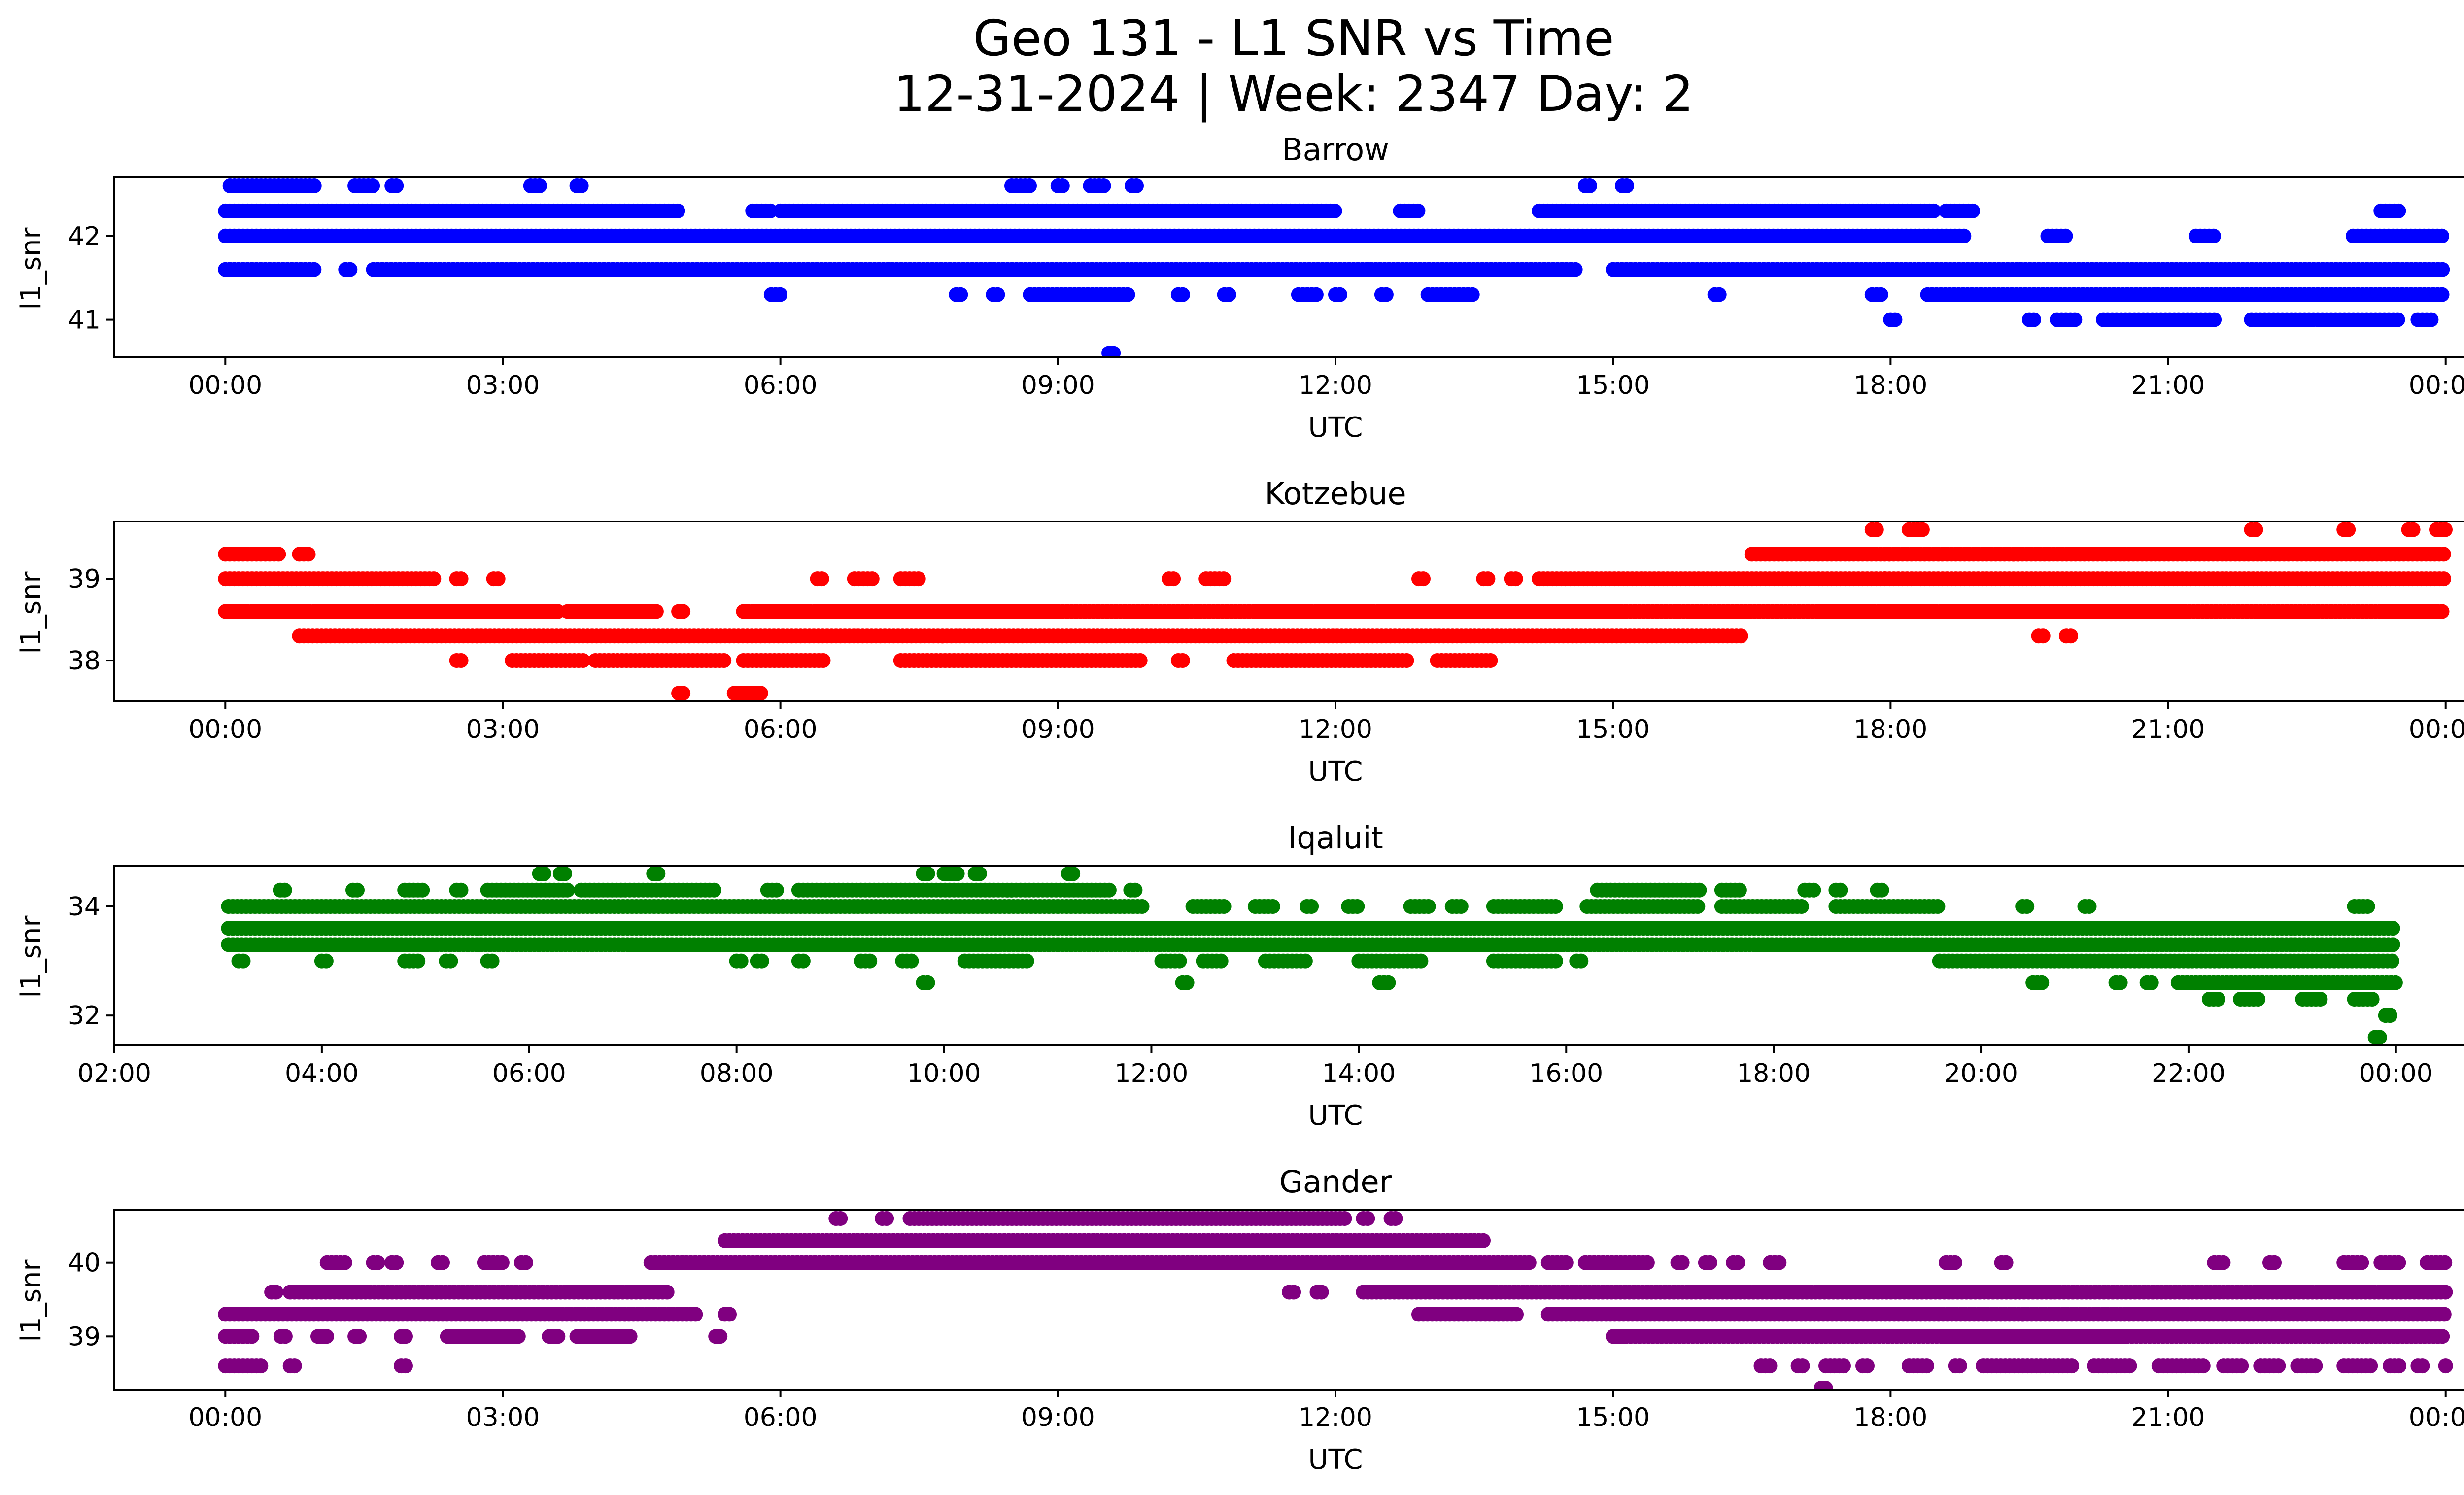 The width and height of the screenshot is (2464, 1495). What do you see at coordinates (84, 1263) in the screenshot?
I see `y-tick-label: 40` at bounding box center [84, 1263].